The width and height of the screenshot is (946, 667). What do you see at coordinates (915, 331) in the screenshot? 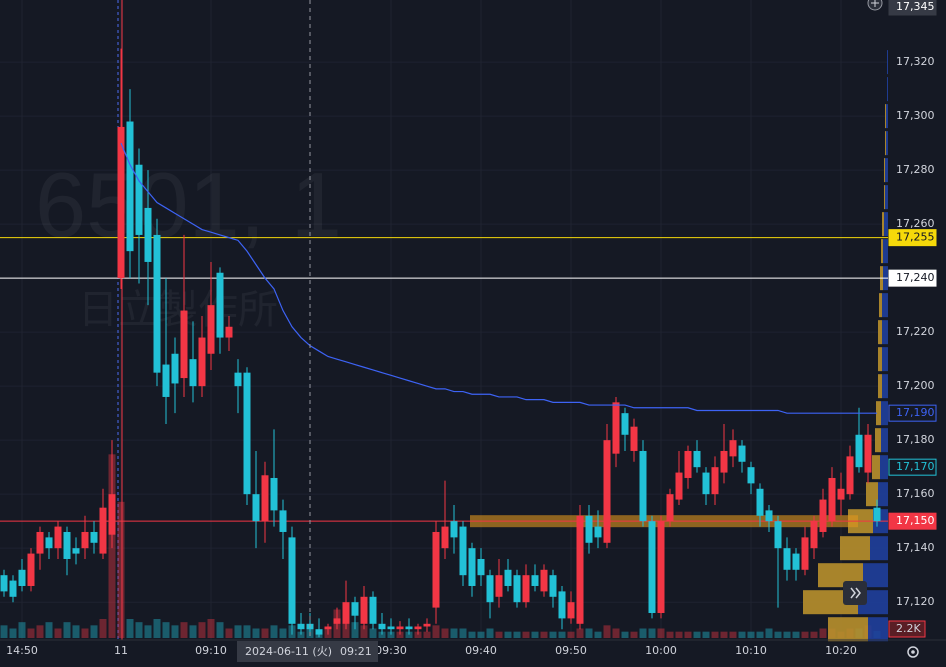
I see `y-tick-label: 17,220` at bounding box center [915, 331].